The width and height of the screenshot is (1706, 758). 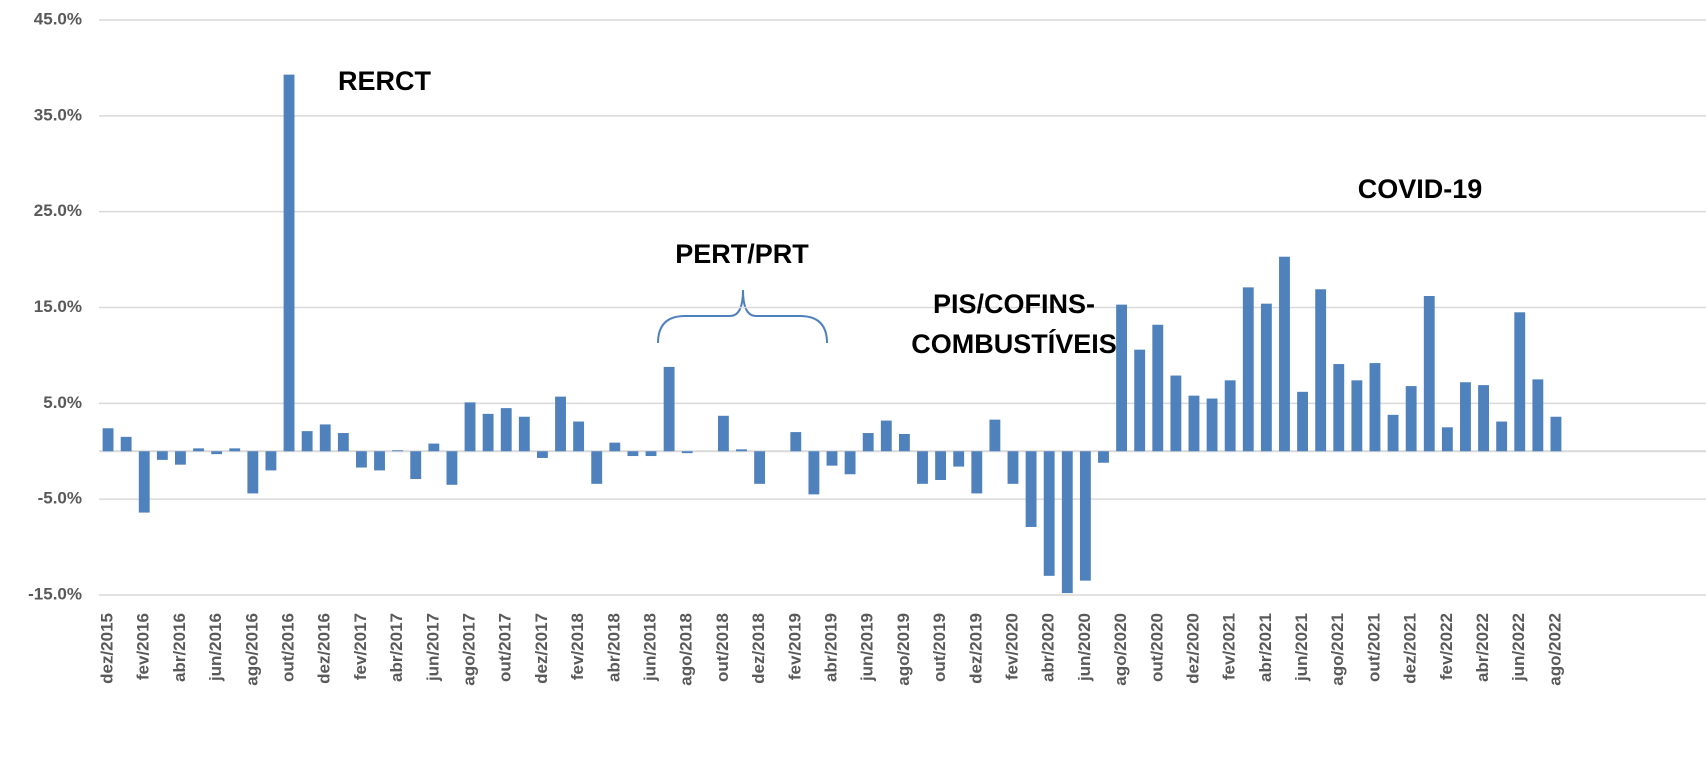 I want to click on x-tick-label: fev/2020, so click(x=1011, y=646).